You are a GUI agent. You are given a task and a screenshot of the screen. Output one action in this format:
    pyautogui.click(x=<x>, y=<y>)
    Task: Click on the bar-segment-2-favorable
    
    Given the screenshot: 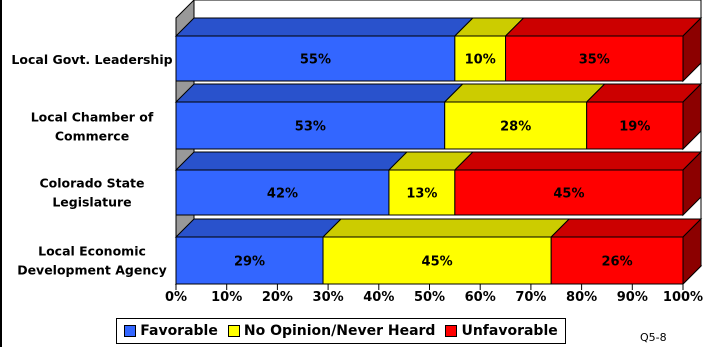 What is the action you would take?
    pyautogui.click(x=310, y=125)
    